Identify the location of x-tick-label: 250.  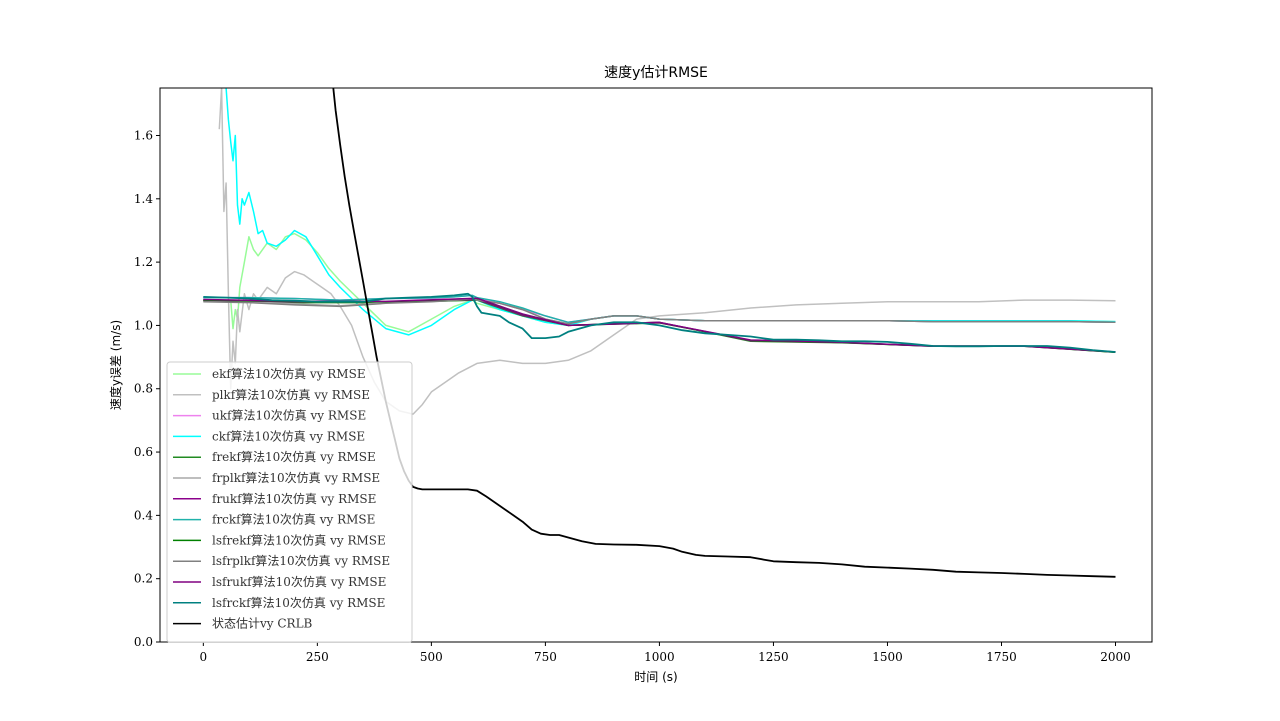
(317, 657).